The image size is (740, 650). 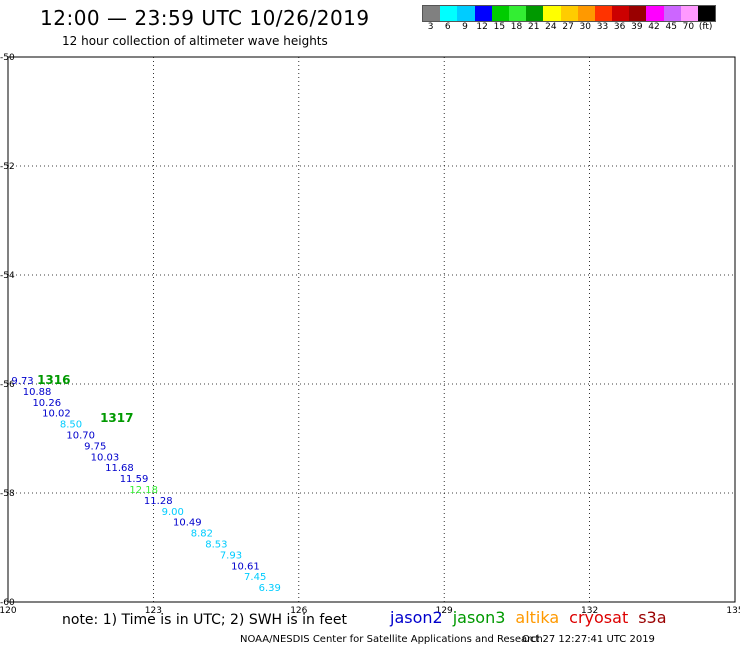 I want to click on satellite-legend: jason2 jason3 altika cryosat s3a, so click(x=533, y=617).